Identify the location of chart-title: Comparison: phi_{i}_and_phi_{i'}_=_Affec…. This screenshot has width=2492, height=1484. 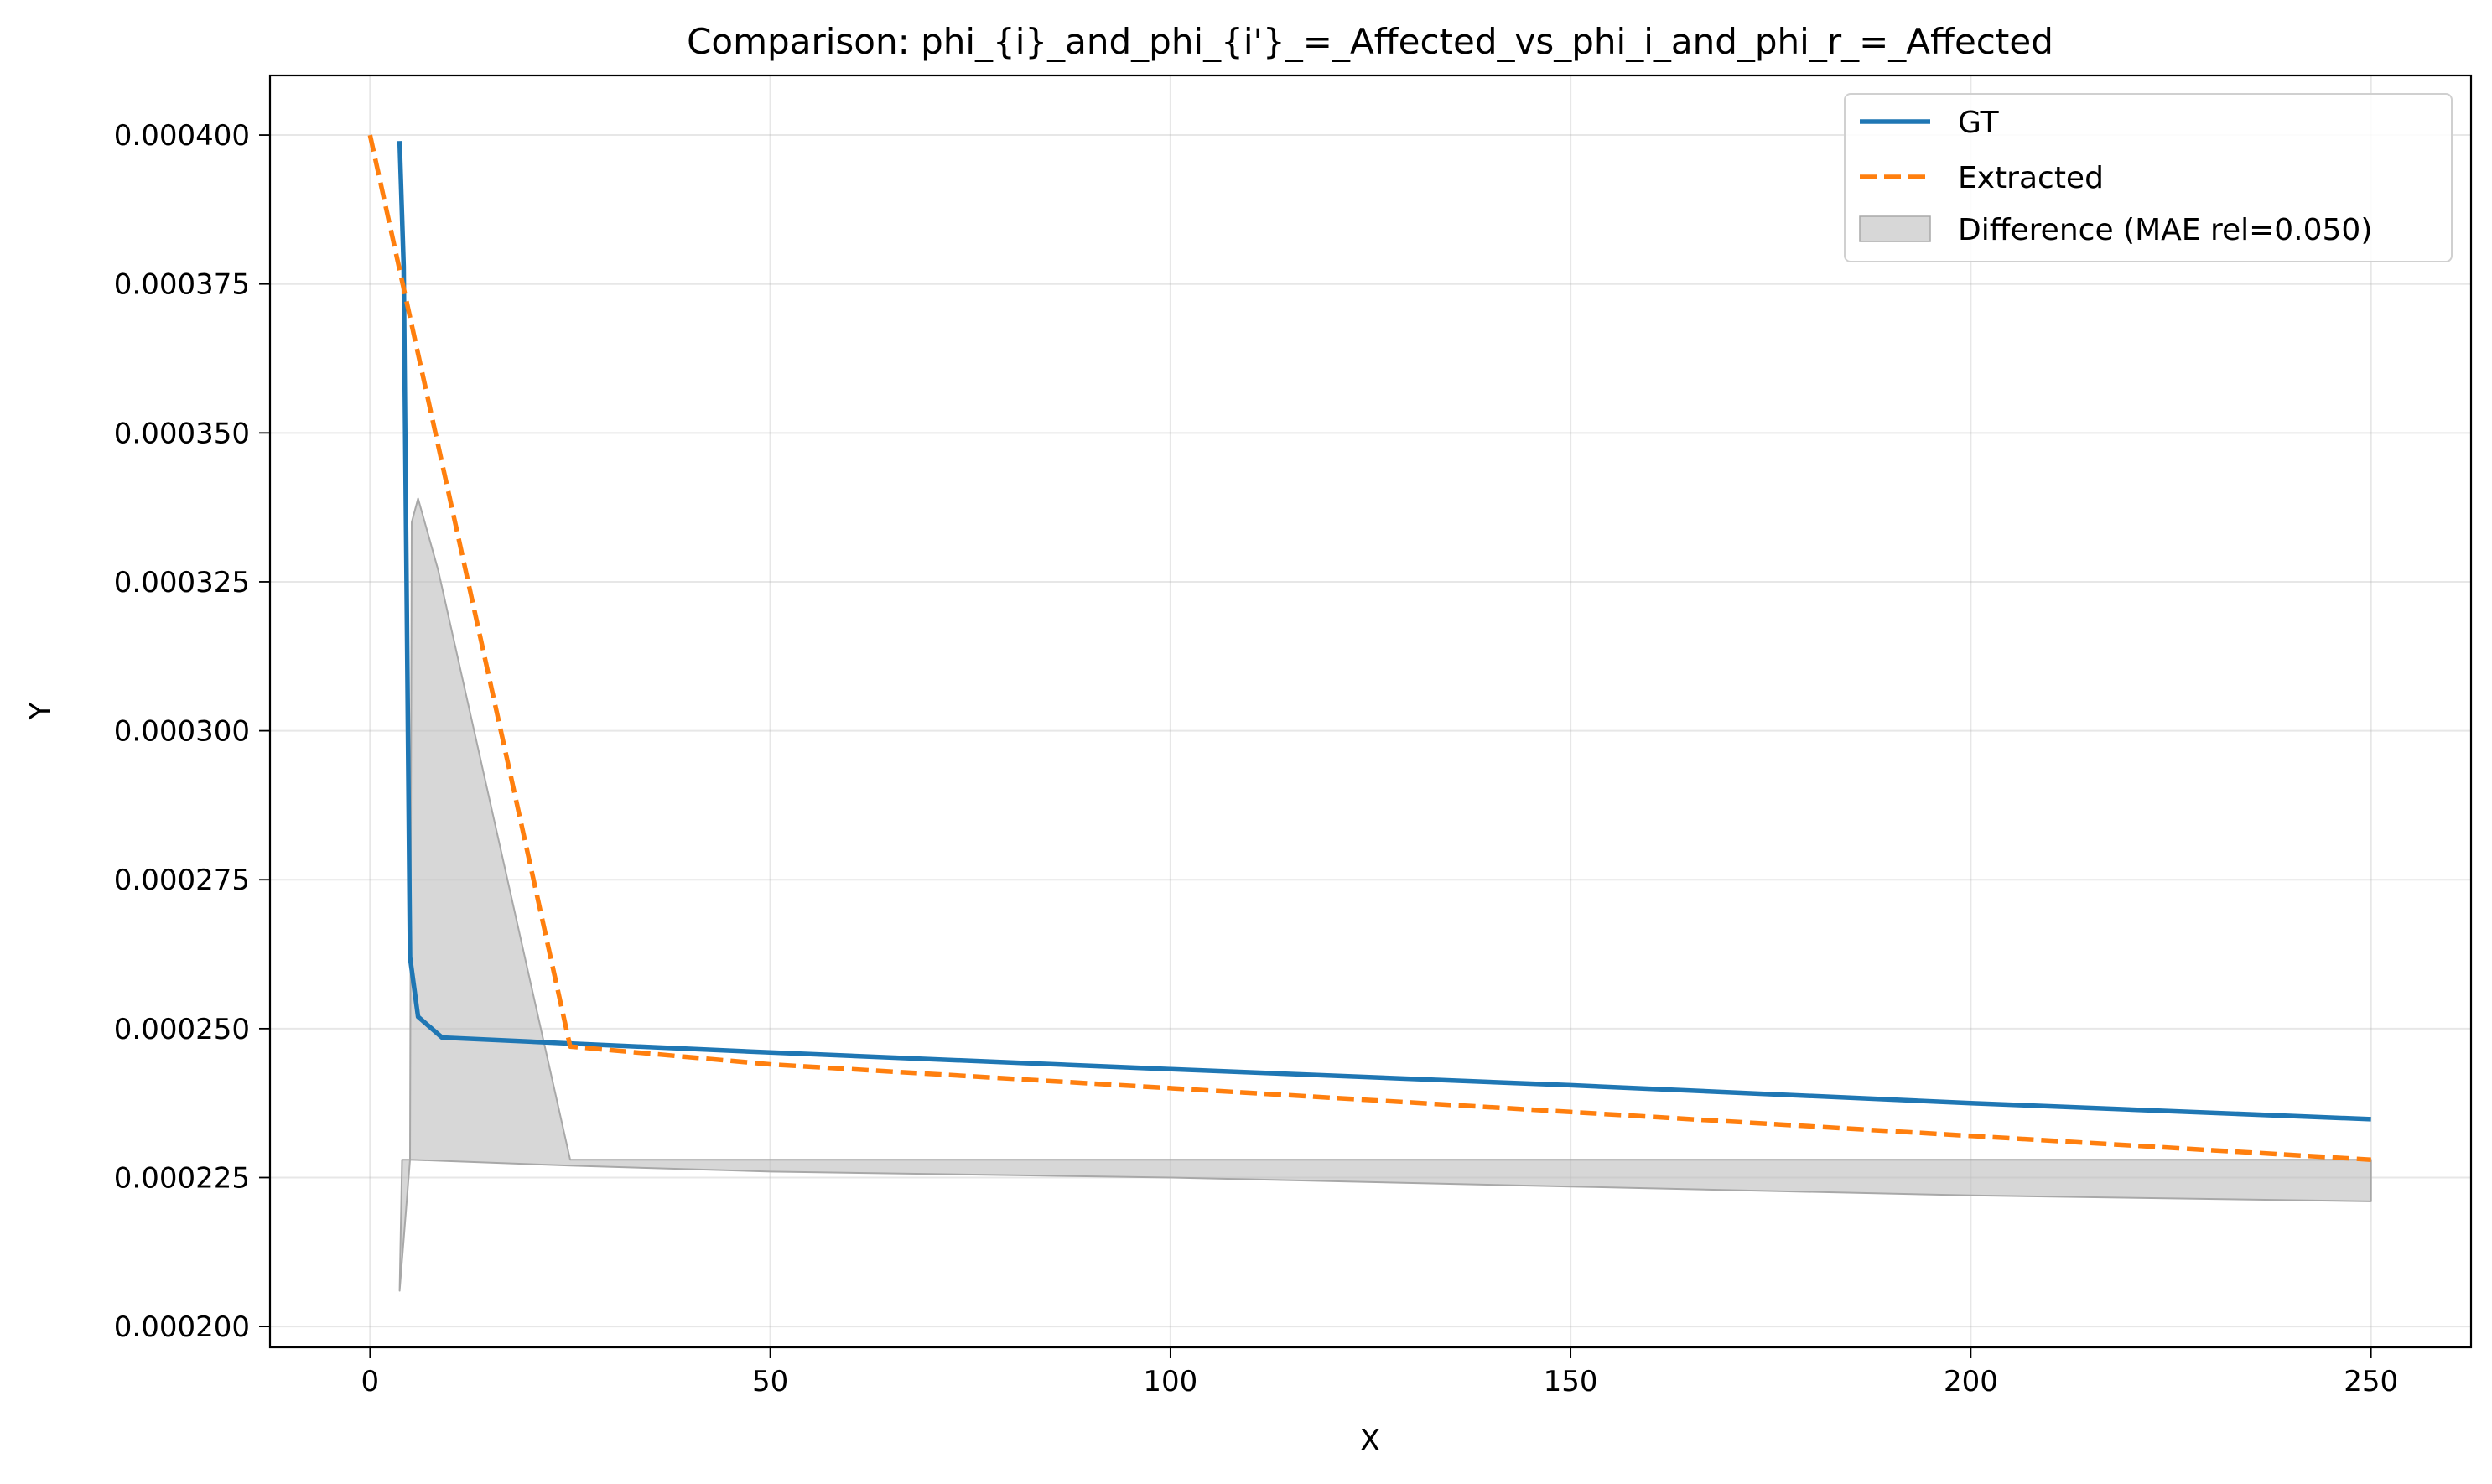
(1370, 41).